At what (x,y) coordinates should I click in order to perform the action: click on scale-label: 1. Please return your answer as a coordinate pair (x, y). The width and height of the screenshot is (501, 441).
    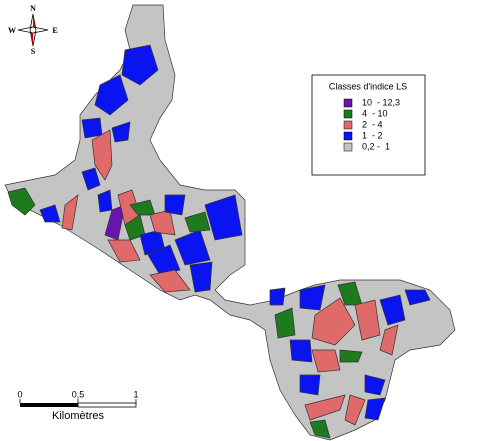
    Looking at the image, I should click on (135, 394).